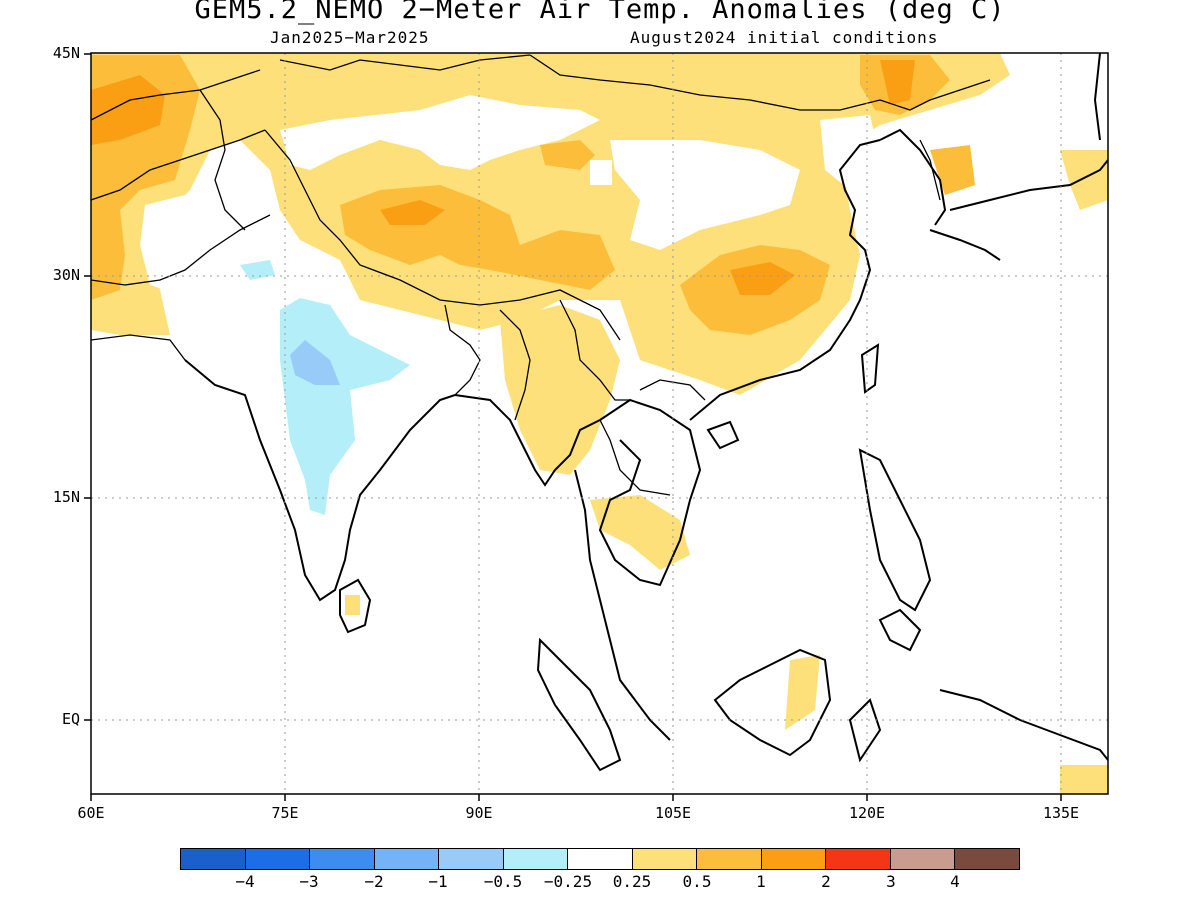  I want to click on lon-label: 75E, so click(285, 813).